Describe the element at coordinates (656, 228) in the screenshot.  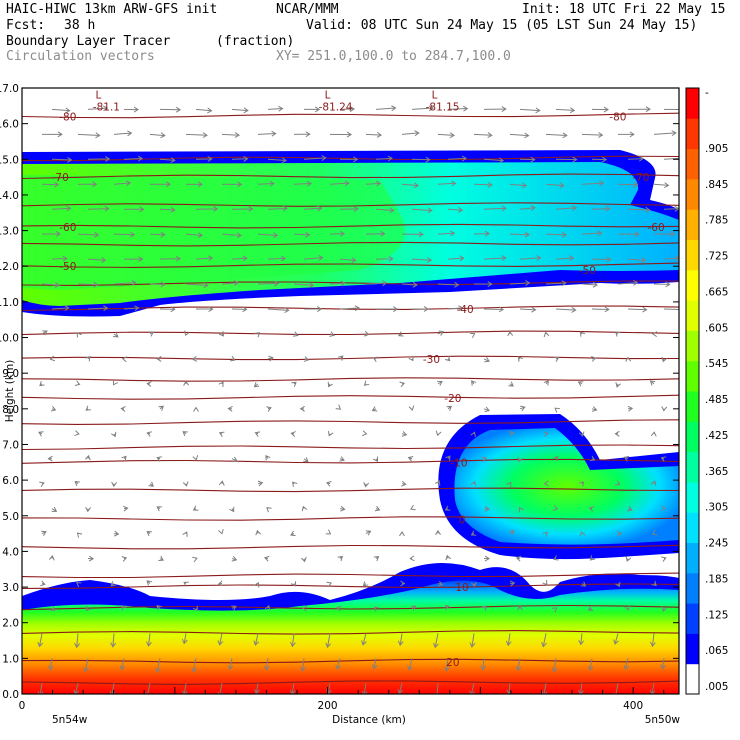
I see `isotherm-label: -60` at that location.